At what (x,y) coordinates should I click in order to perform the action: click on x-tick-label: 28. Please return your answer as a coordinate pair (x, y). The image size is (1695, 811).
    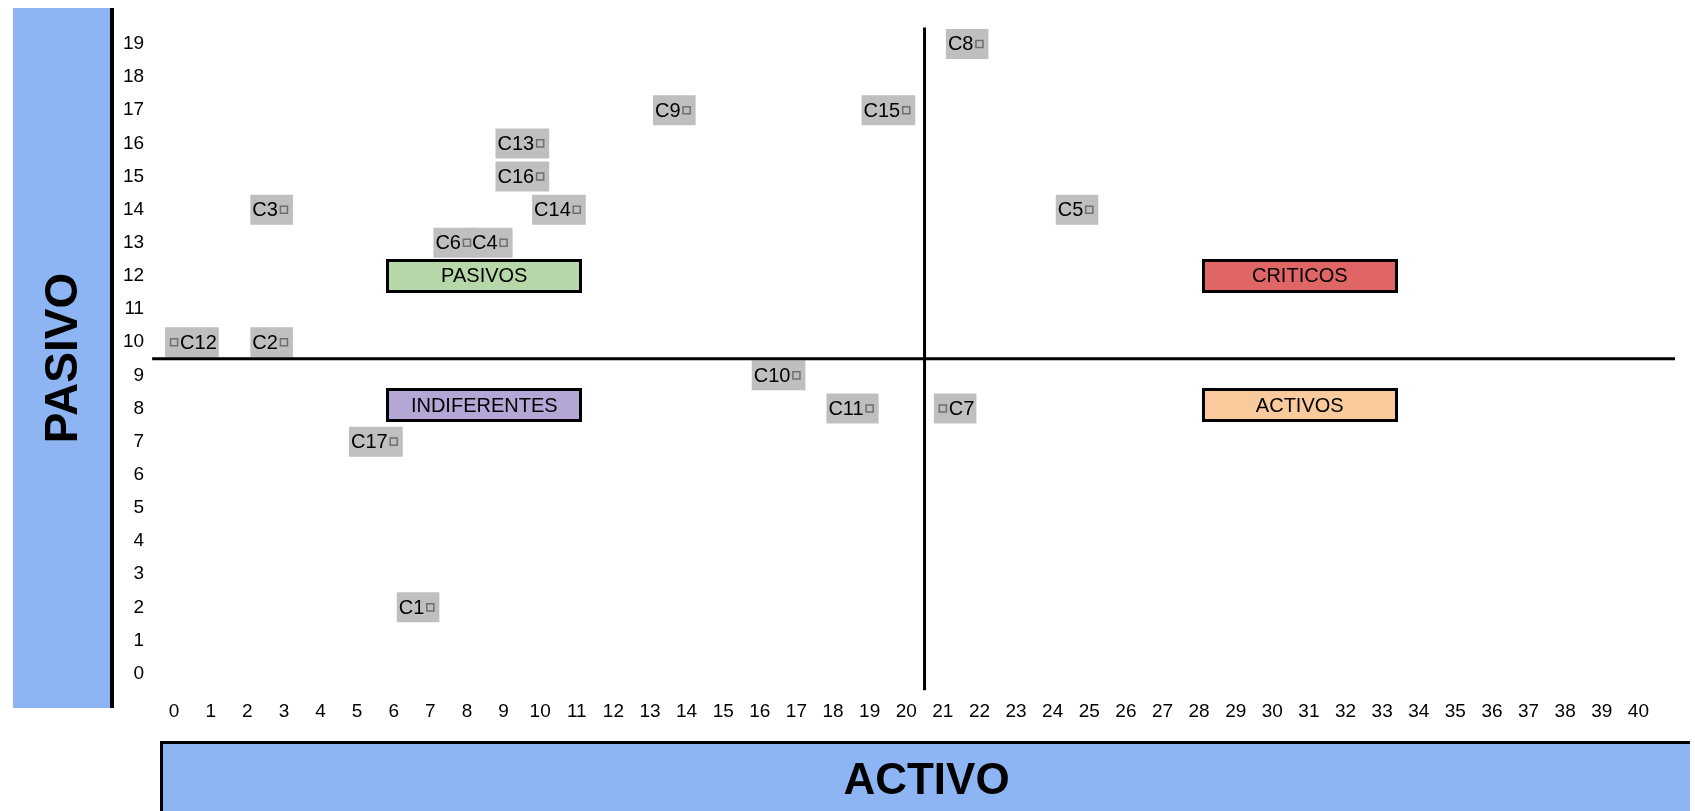
    Looking at the image, I should click on (1199, 710).